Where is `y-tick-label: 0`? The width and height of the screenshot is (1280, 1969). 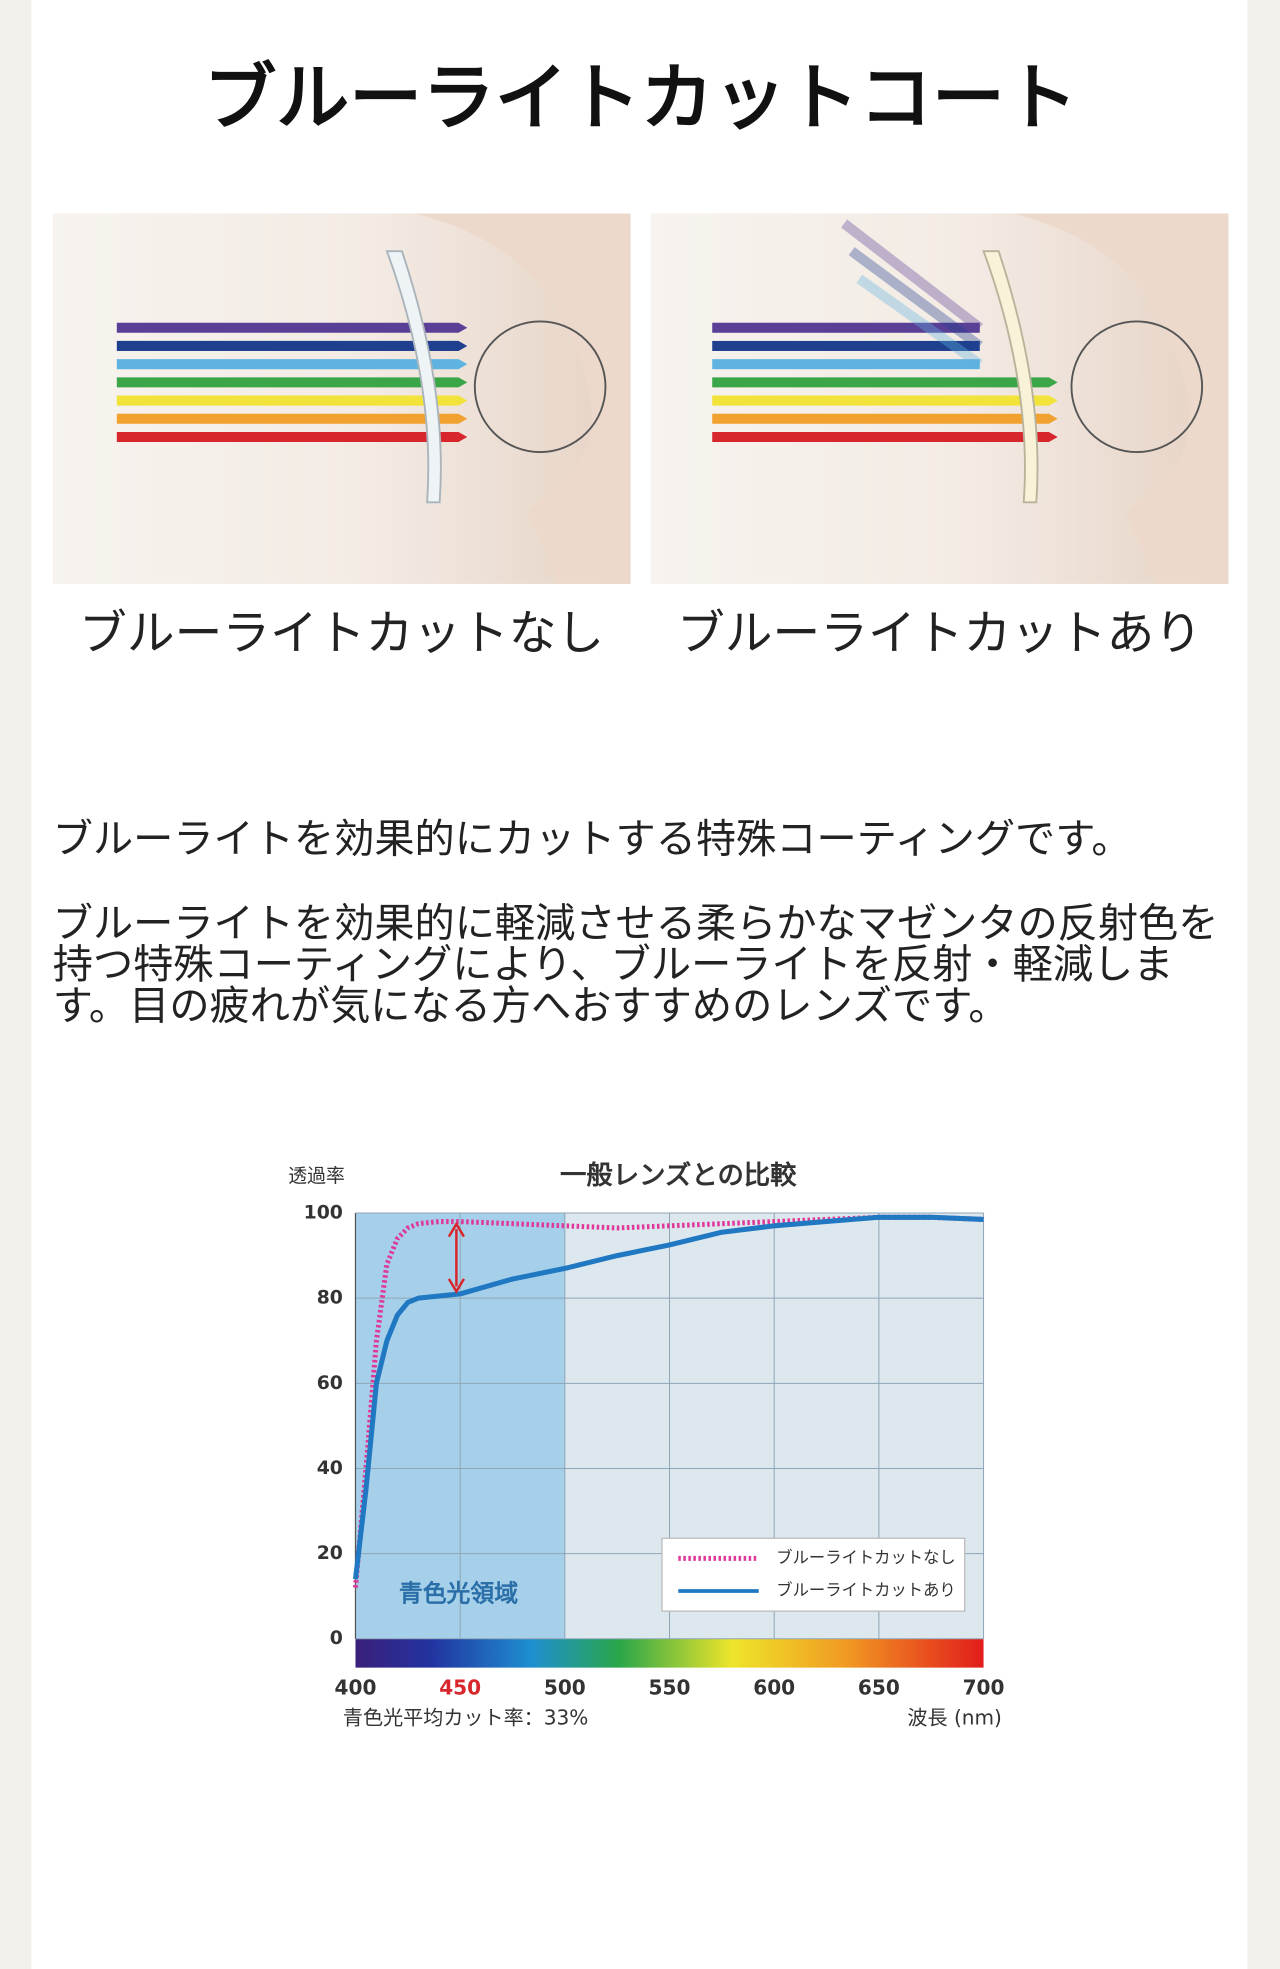
y-tick-label: 0 is located at coordinates (336, 1638).